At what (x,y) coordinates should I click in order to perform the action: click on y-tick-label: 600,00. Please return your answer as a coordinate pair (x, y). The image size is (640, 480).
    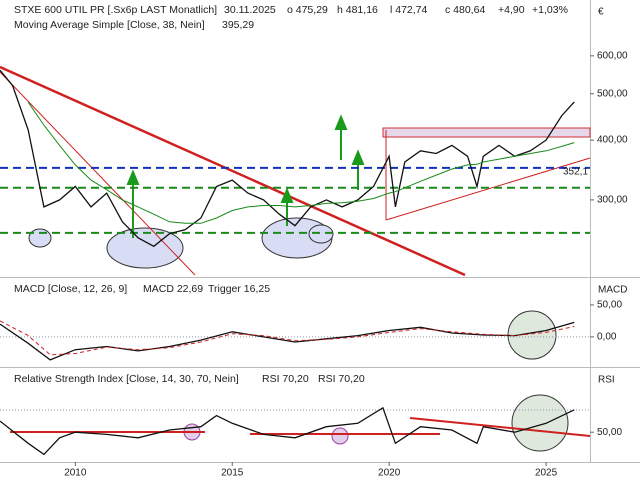
    Looking at the image, I should click on (612, 55).